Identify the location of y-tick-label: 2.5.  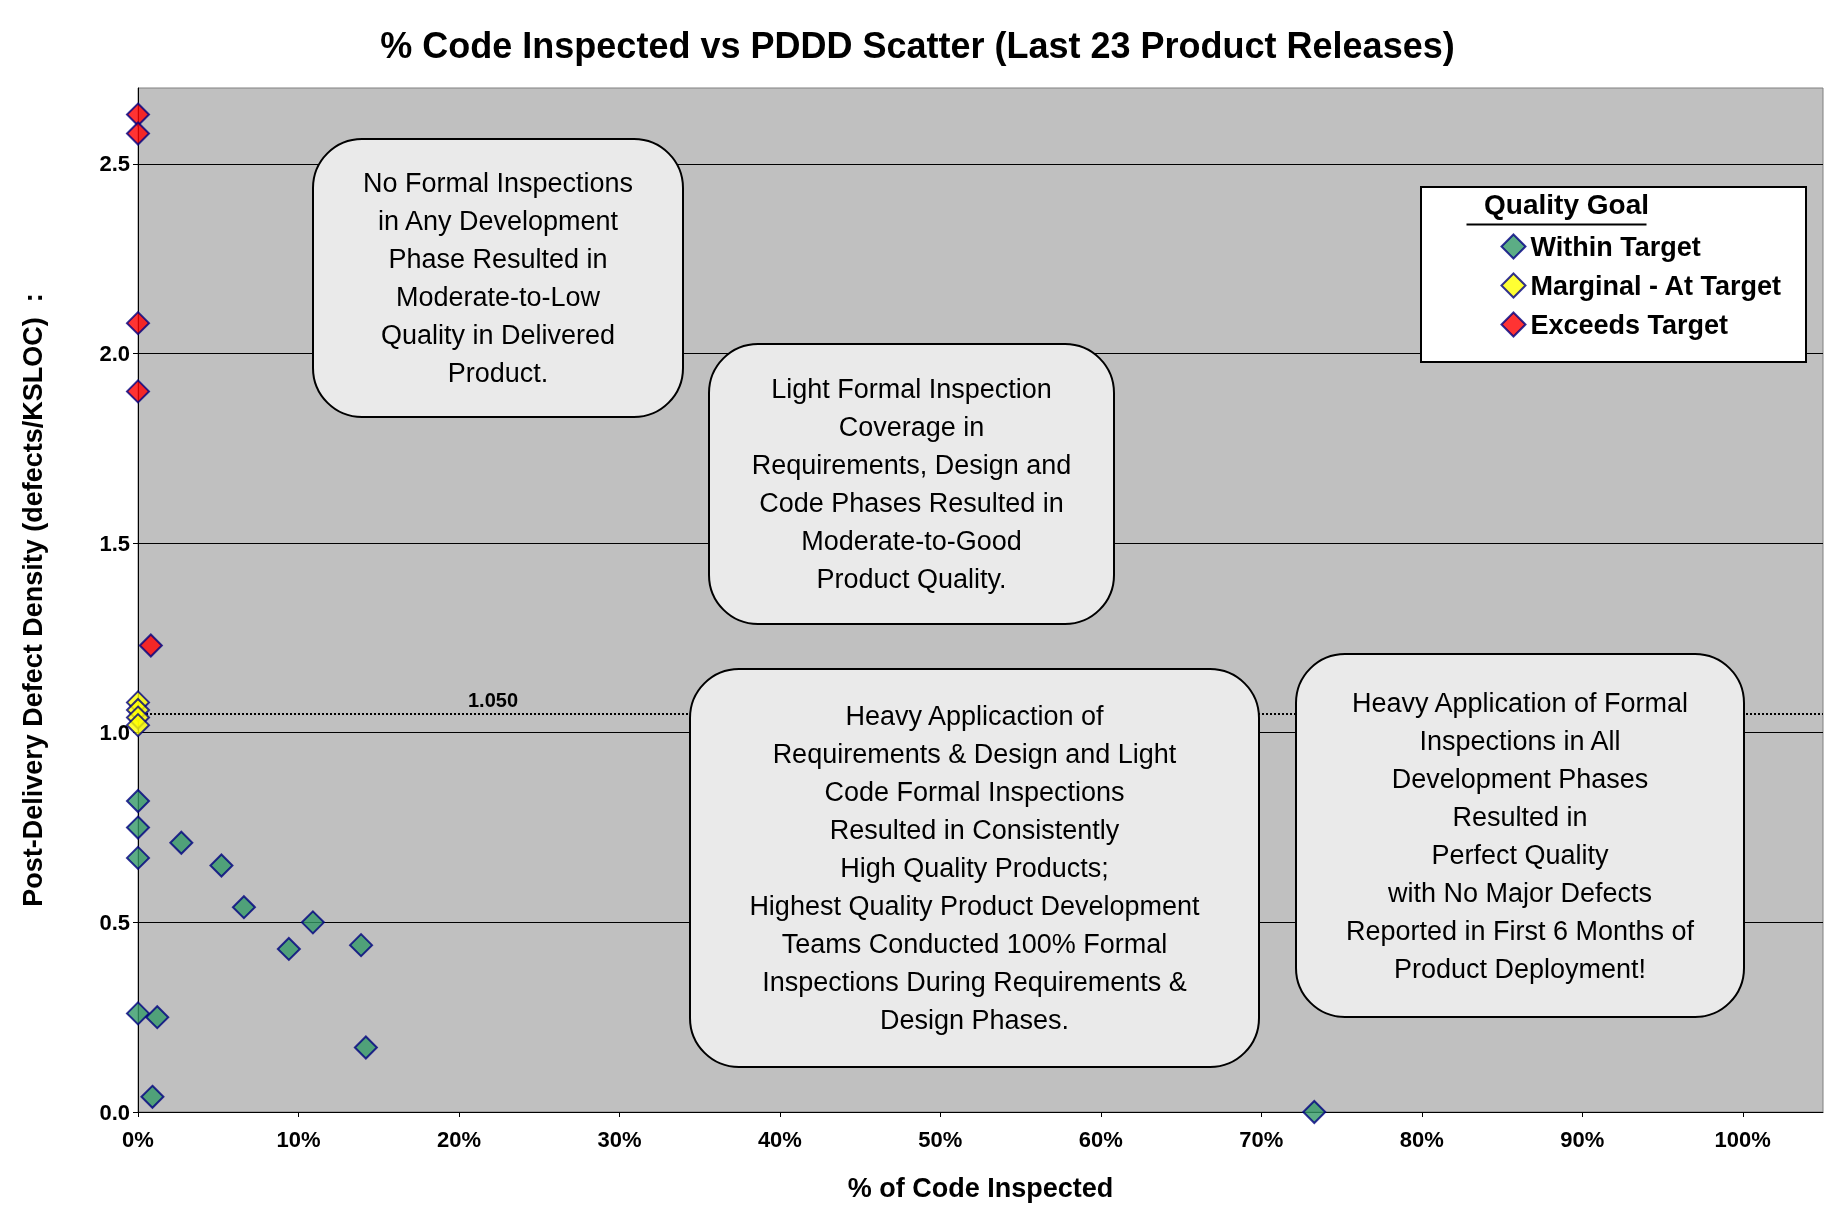
(114, 164).